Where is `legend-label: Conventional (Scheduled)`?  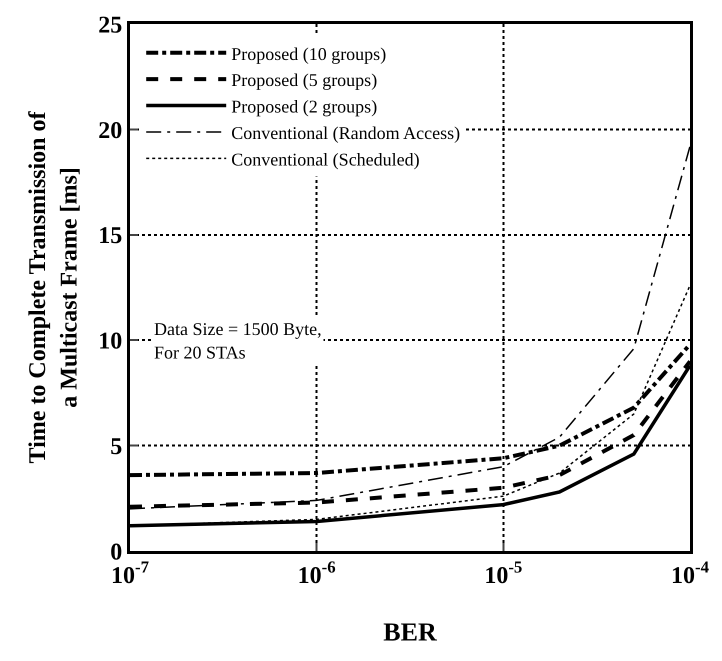
legend-label: Conventional (Scheduled) is located at coordinates (325, 159).